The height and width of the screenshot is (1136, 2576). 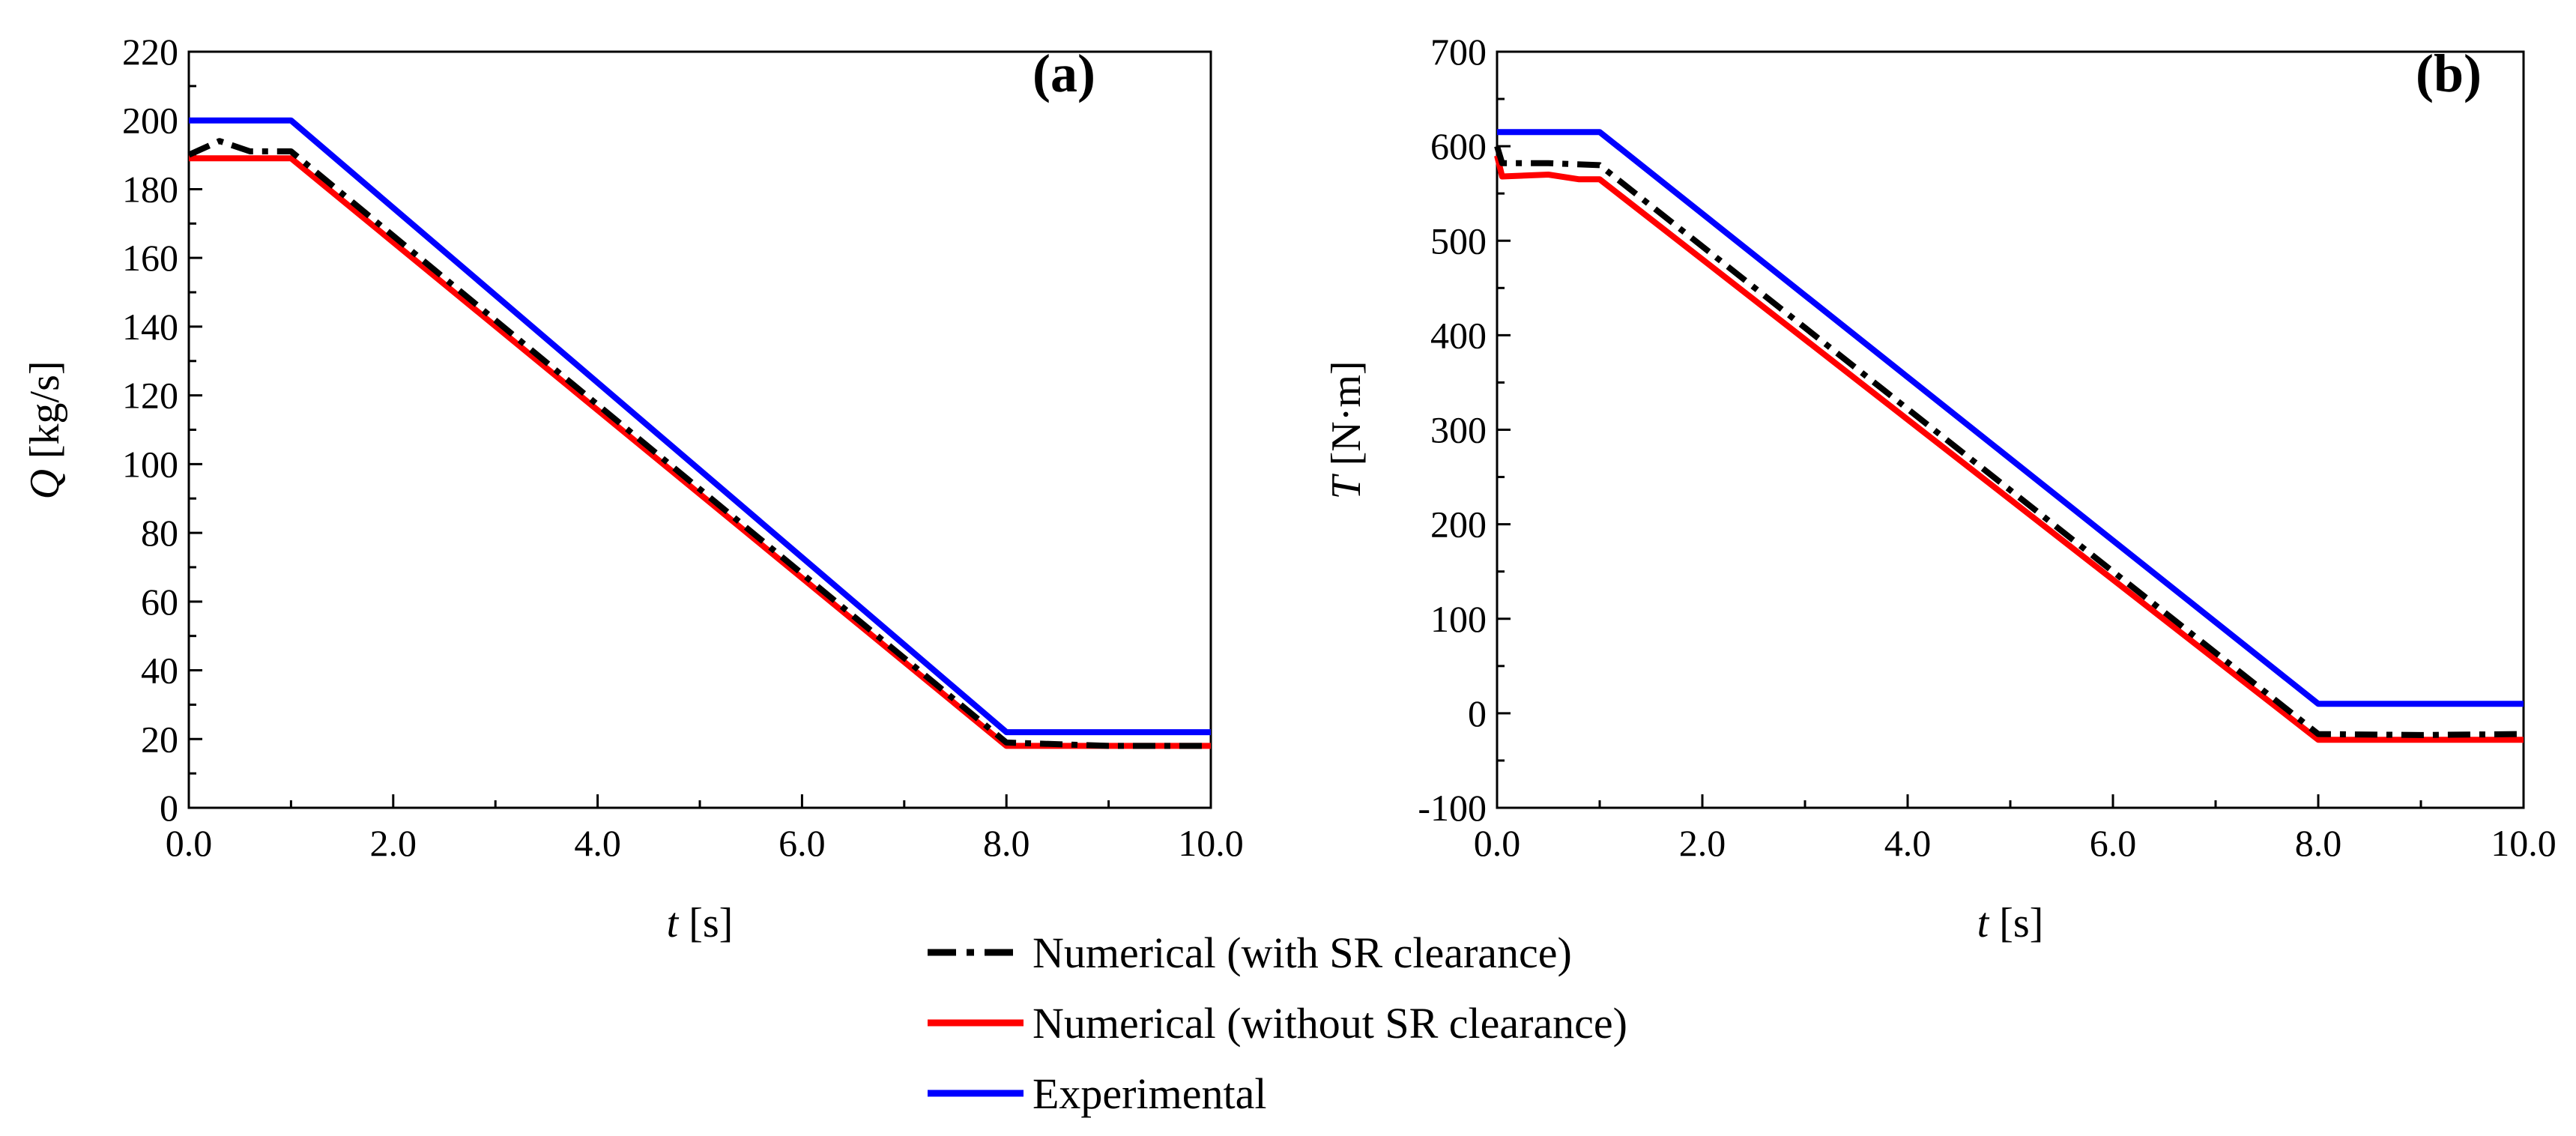 I want to click on y-tick-label: 60, so click(x=159, y=602).